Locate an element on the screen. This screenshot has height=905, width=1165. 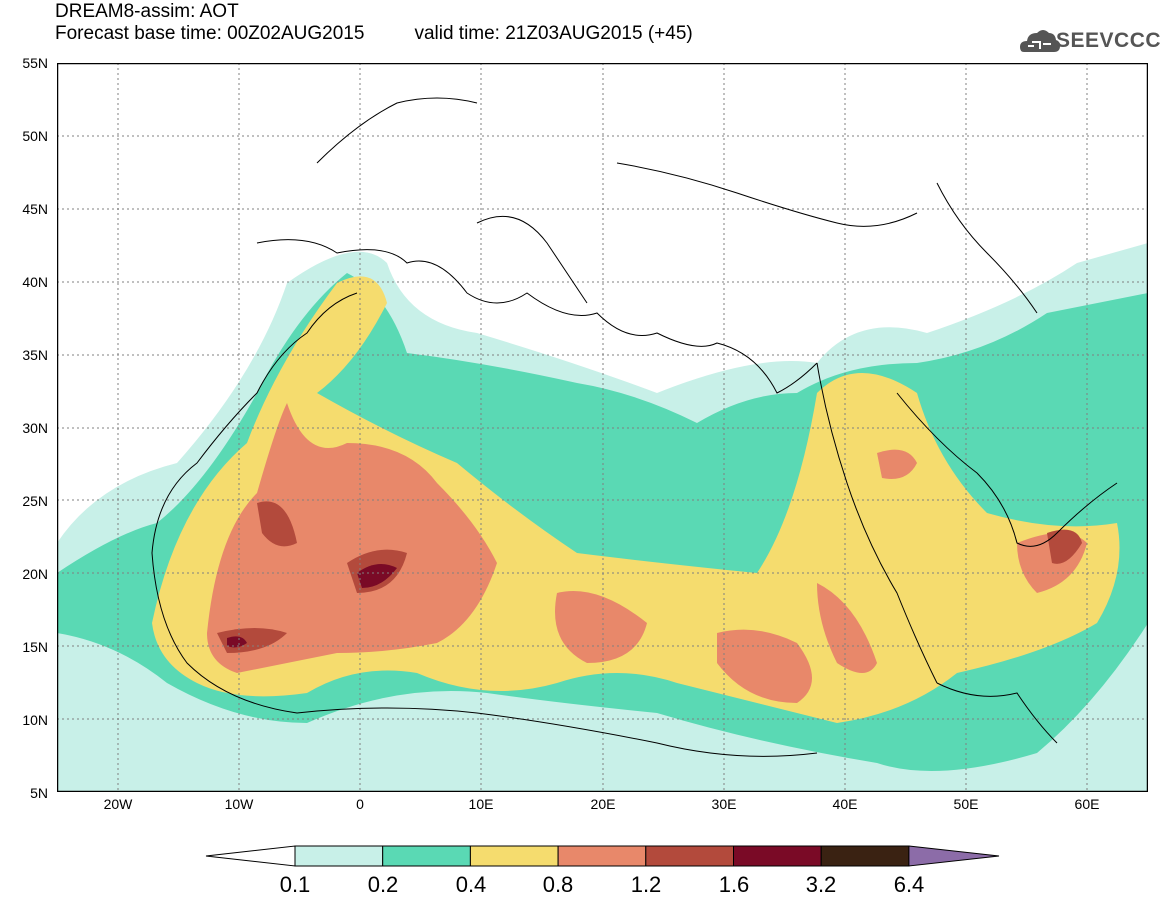
cloud-icon is located at coordinates (1040, 41).